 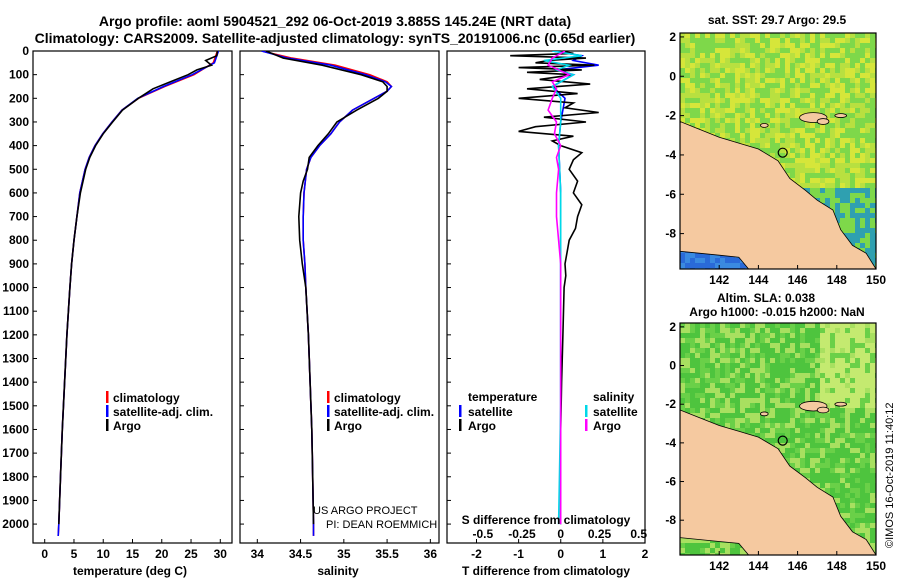 I want to click on x-tick-label: 30, so click(x=221, y=554).